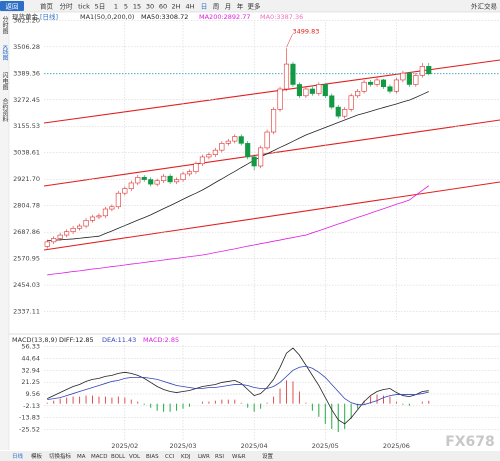  Describe the element at coordinates (26, 20) in the screenshot. I see `y-tick-label: 3623.20` at that location.